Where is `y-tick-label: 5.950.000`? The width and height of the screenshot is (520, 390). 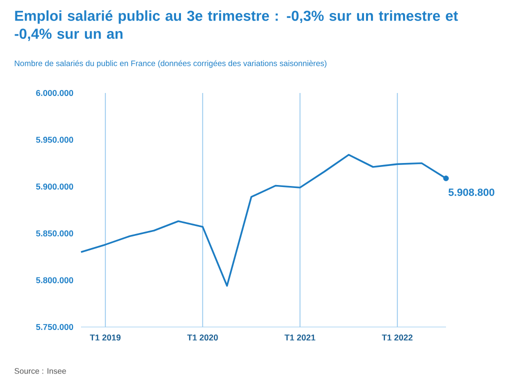
y-tick-label: 5.950.000 is located at coordinates (55, 139).